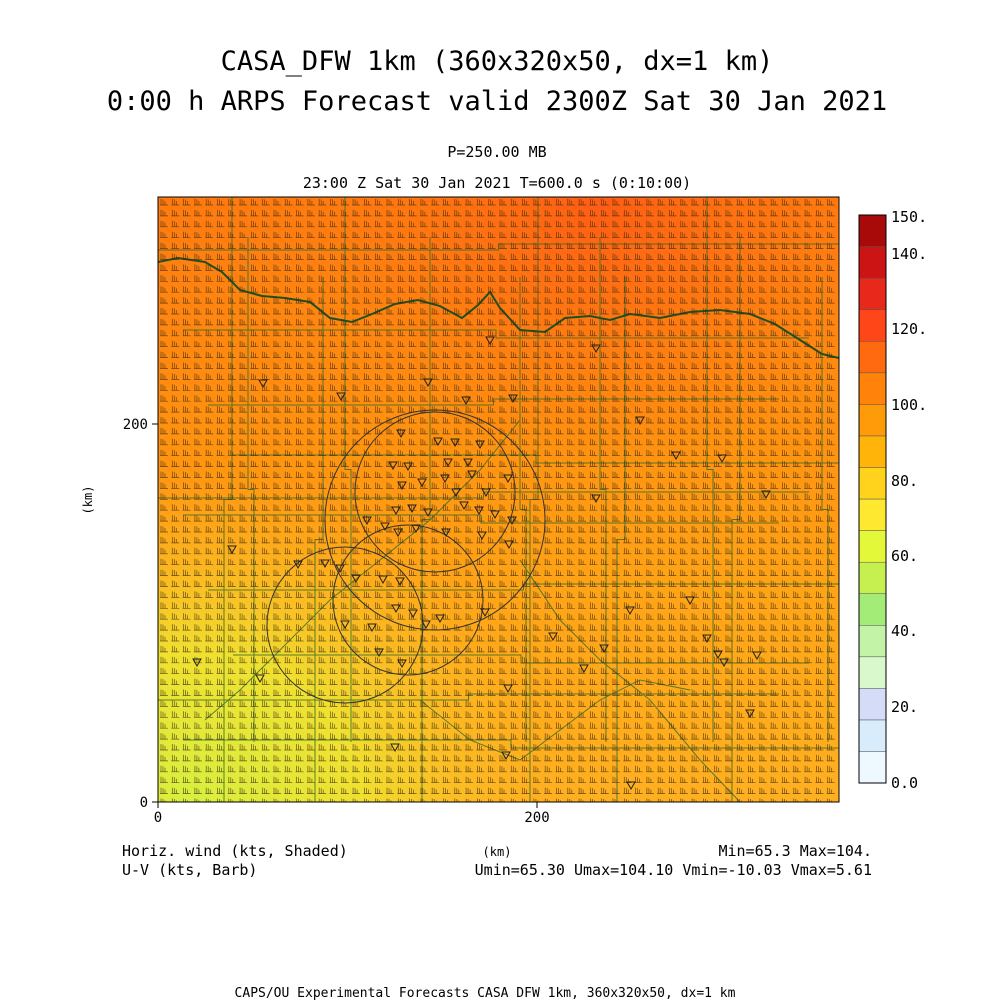  What do you see at coordinates (235, 851) in the screenshot?
I see `field-label: Horiz. wind (kts, Shaded)` at bounding box center [235, 851].